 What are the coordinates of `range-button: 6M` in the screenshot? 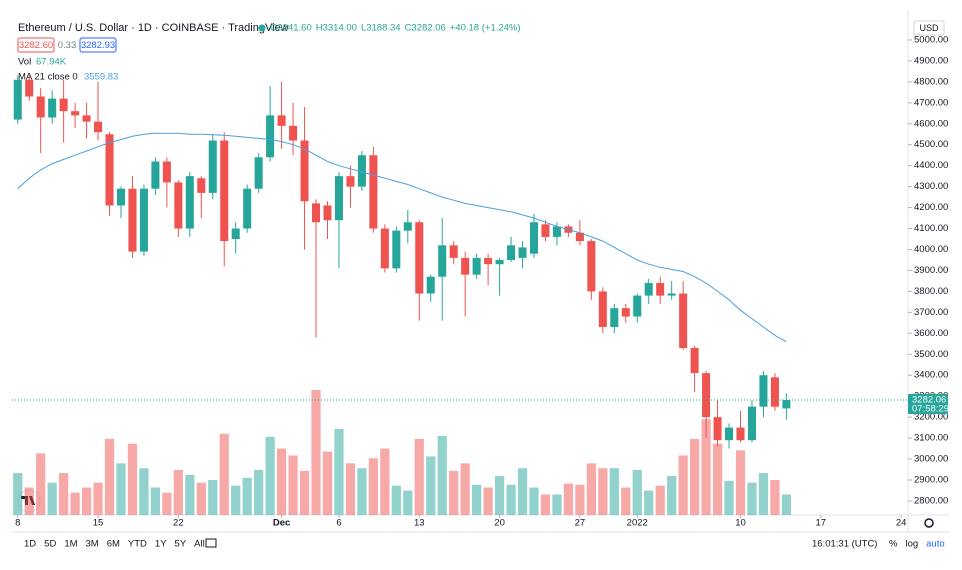 It's located at (113, 544).